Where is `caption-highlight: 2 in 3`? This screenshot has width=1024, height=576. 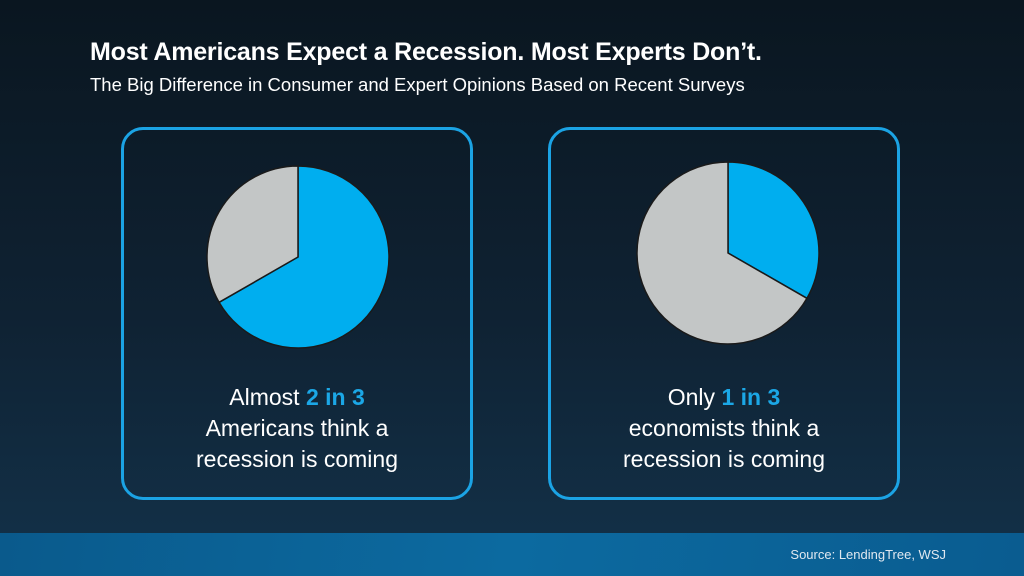 caption-highlight: 2 in 3 is located at coordinates (335, 397).